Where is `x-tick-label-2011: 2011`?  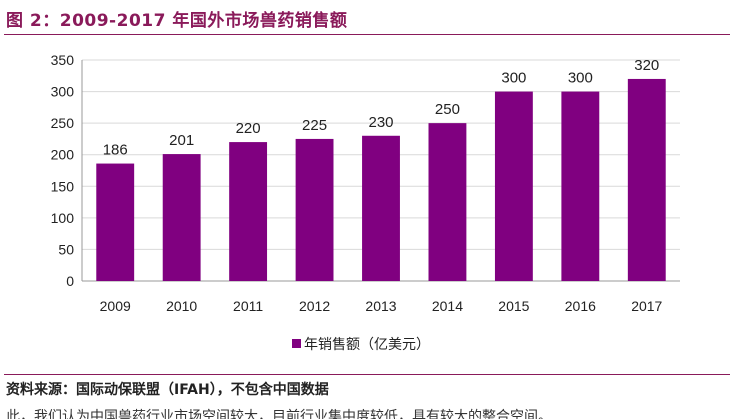
x-tick-label-2011: 2011 is located at coordinates (248, 306).